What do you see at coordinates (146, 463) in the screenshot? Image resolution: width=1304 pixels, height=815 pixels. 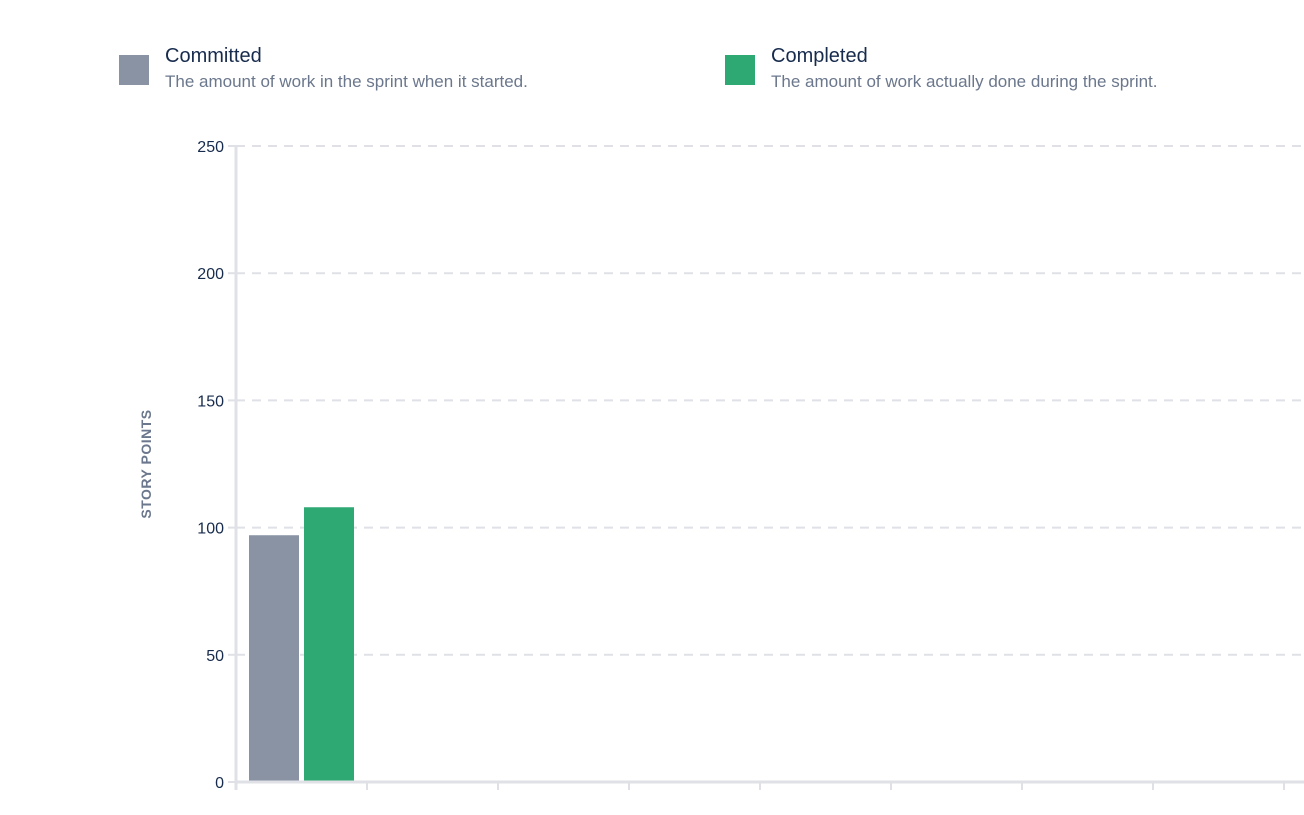 I see `y-axis-label: STORY POINTS` at bounding box center [146, 463].